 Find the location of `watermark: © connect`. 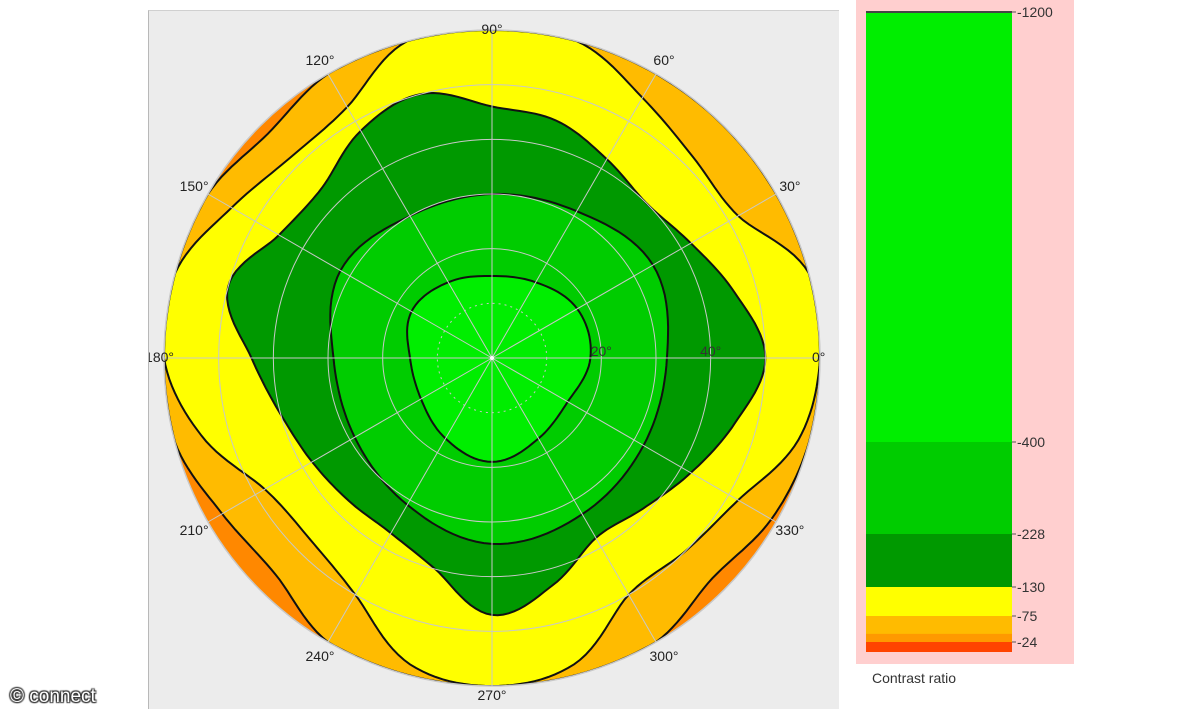

watermark: © connect is located at coordinates (53, 696).